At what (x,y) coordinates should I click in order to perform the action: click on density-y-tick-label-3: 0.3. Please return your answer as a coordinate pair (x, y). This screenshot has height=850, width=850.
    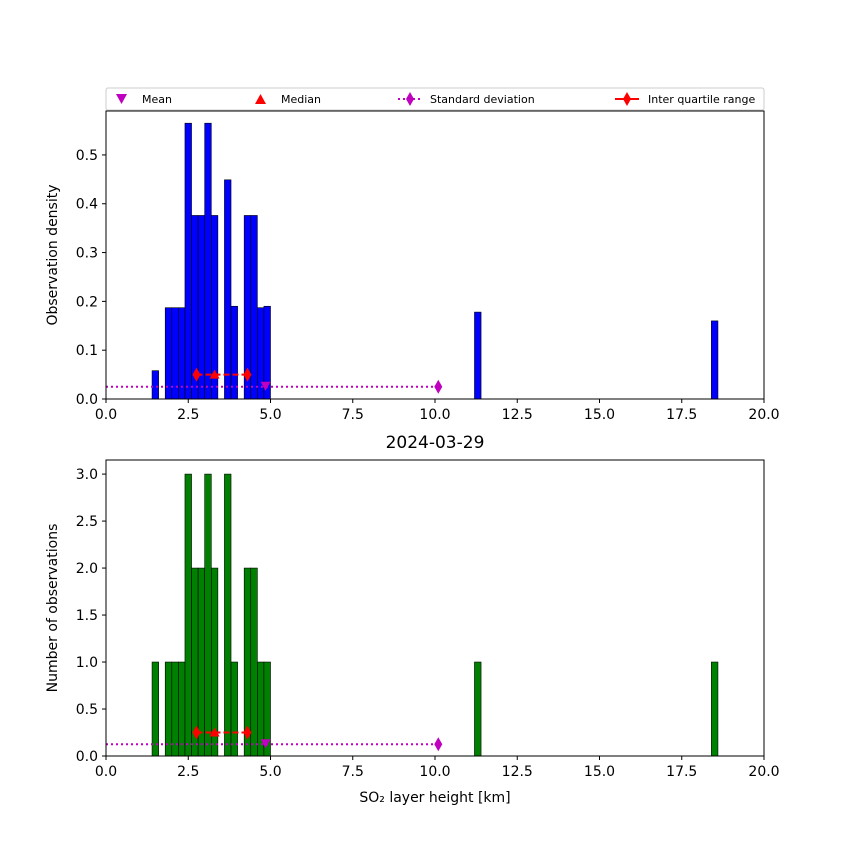
    Looking at the image, I should click on (87, 254).